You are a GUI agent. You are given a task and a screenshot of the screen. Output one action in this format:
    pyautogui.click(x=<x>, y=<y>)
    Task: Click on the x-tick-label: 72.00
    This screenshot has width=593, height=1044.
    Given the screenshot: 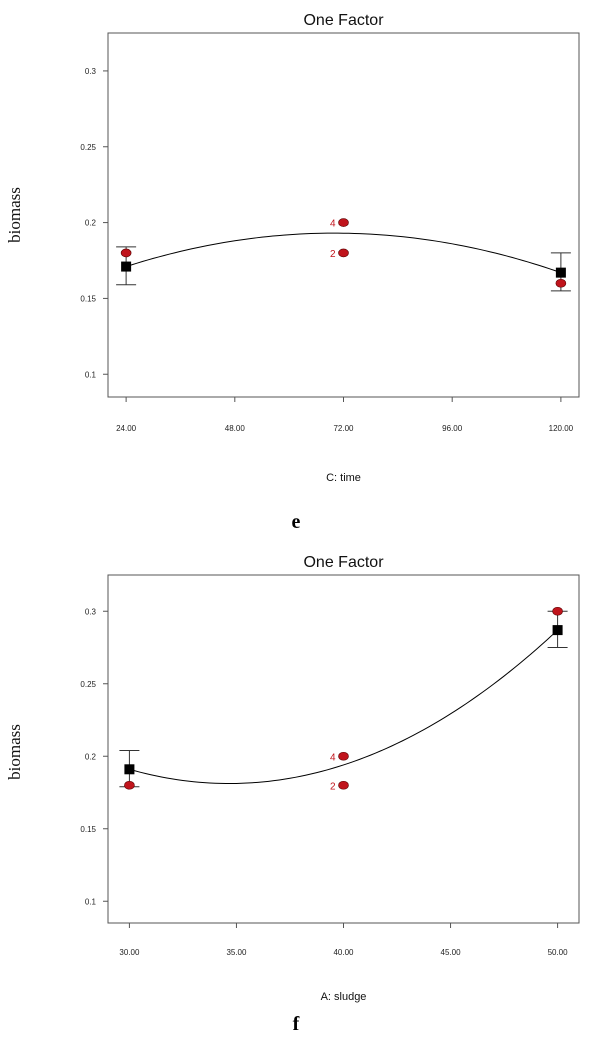 What is the action you would take?
    pyautogui.click(x=343, y=428)
    